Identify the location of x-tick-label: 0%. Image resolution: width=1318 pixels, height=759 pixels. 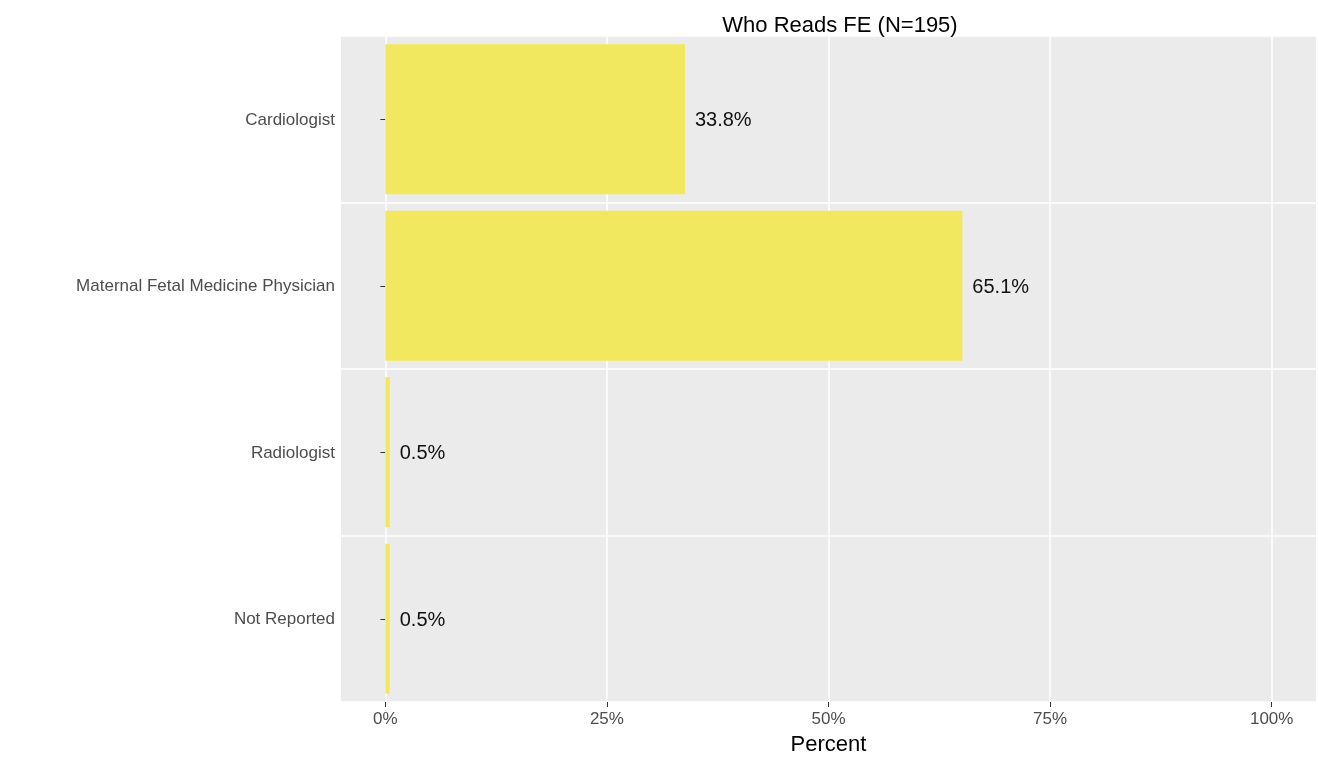
(385, 718).